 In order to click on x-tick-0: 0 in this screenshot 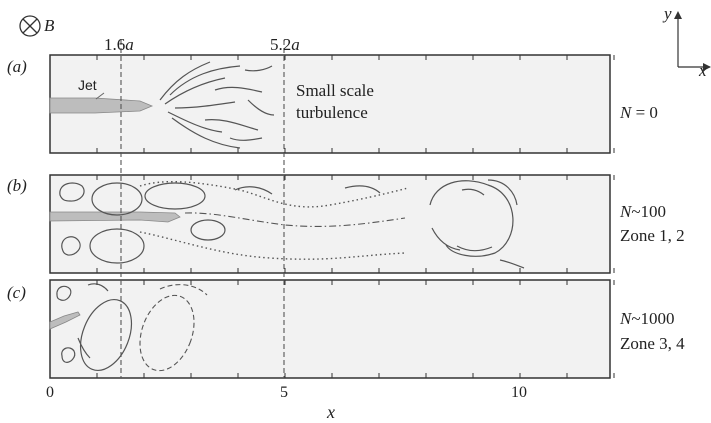, I will do `click(50, 392)`.